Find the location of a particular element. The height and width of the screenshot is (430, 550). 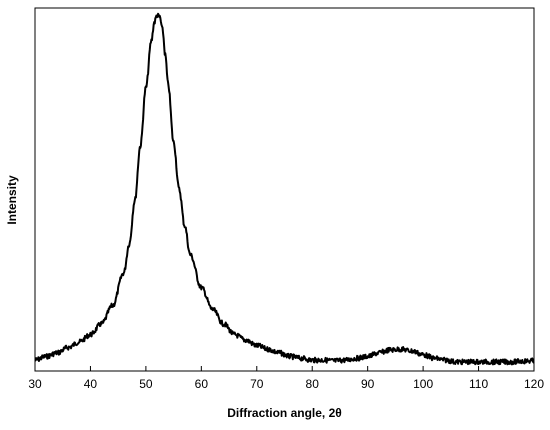

x-tick-label-50: 50 is located at coordinates (146, 384).